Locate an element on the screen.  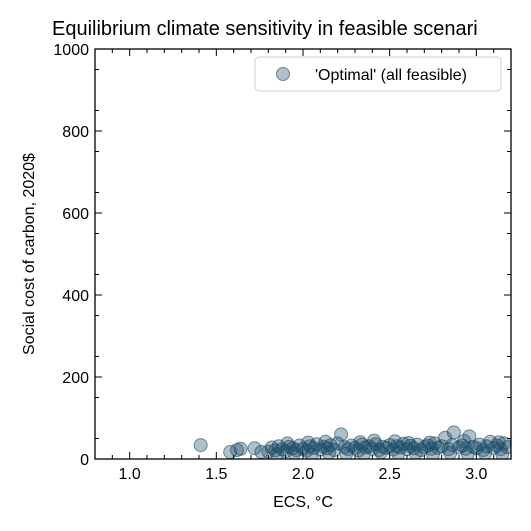
legend: 'Optimal' (all feasible) is located at coordinates (378, 74).